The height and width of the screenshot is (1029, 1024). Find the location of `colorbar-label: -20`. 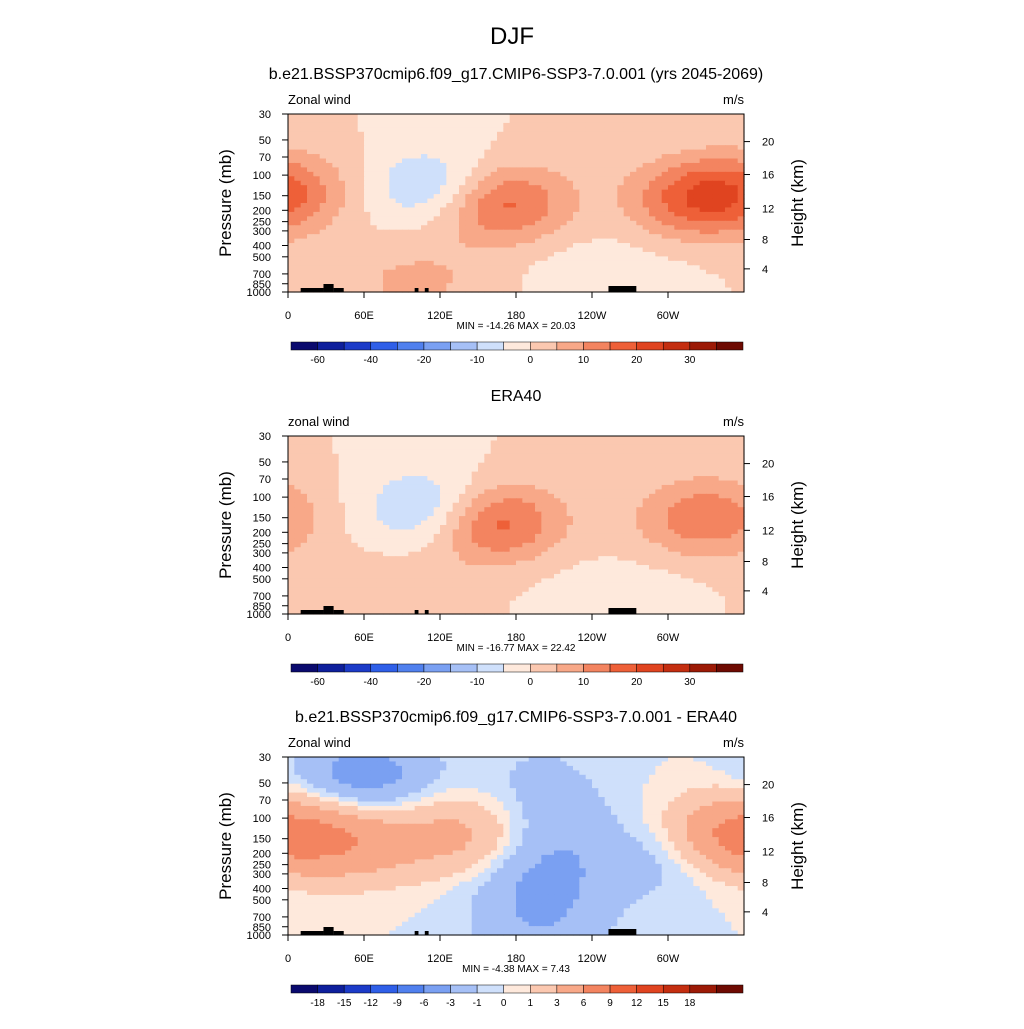

colorbar-label: -20 is located at coordinates (424, 360).